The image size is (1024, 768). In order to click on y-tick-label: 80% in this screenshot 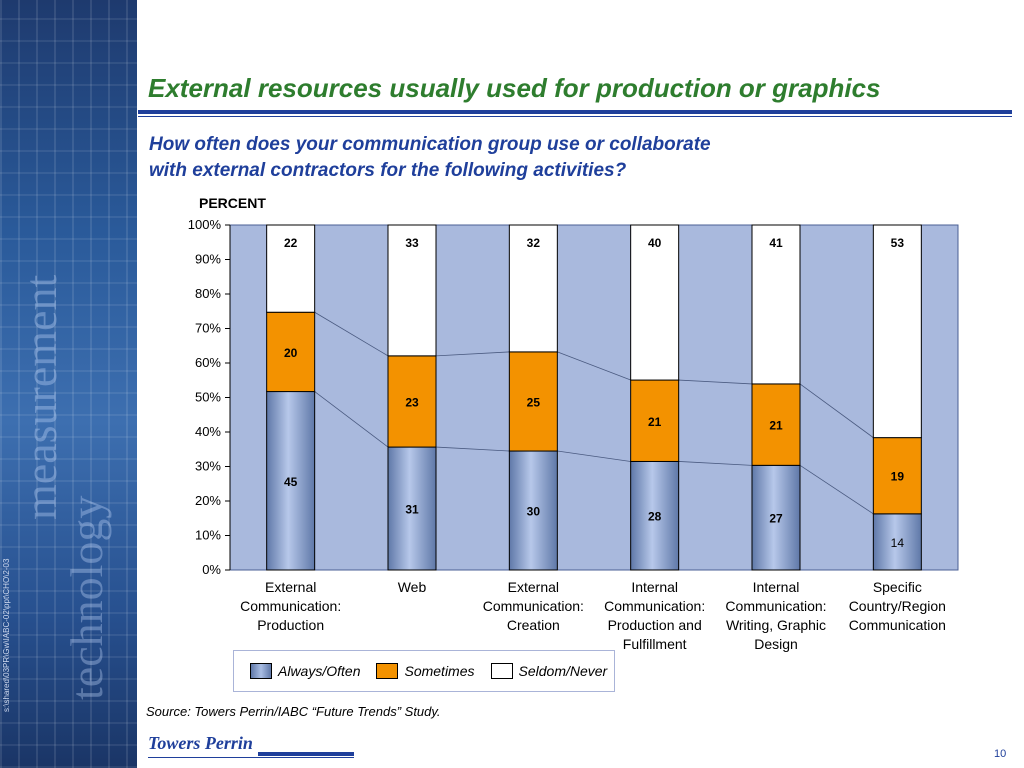, I will do `click(208, 293)`.